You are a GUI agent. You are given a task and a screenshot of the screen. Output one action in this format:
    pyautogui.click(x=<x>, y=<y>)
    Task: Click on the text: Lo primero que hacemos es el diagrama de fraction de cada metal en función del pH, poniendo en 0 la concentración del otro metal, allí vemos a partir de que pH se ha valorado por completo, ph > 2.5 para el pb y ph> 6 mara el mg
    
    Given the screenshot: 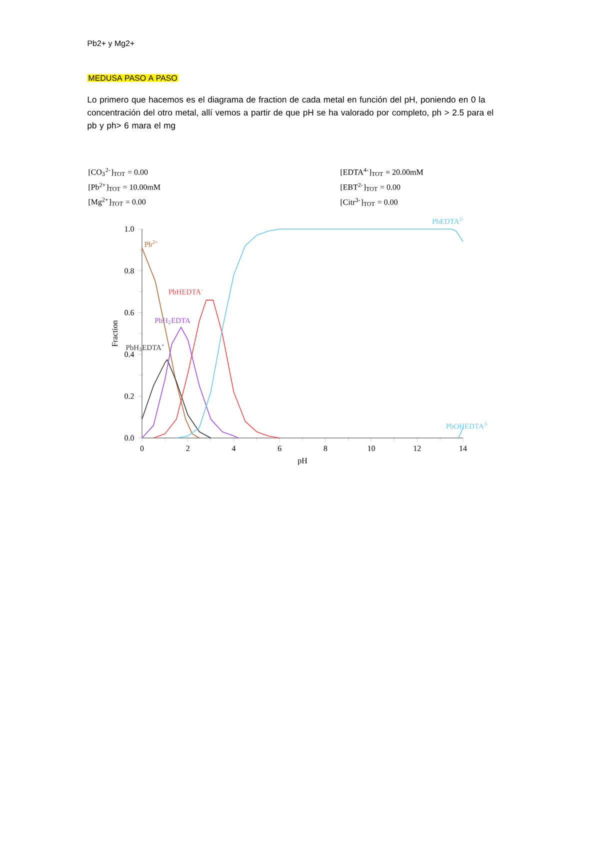 What is the action you would take?
    pyautogui.click(x=291, y=113)
    